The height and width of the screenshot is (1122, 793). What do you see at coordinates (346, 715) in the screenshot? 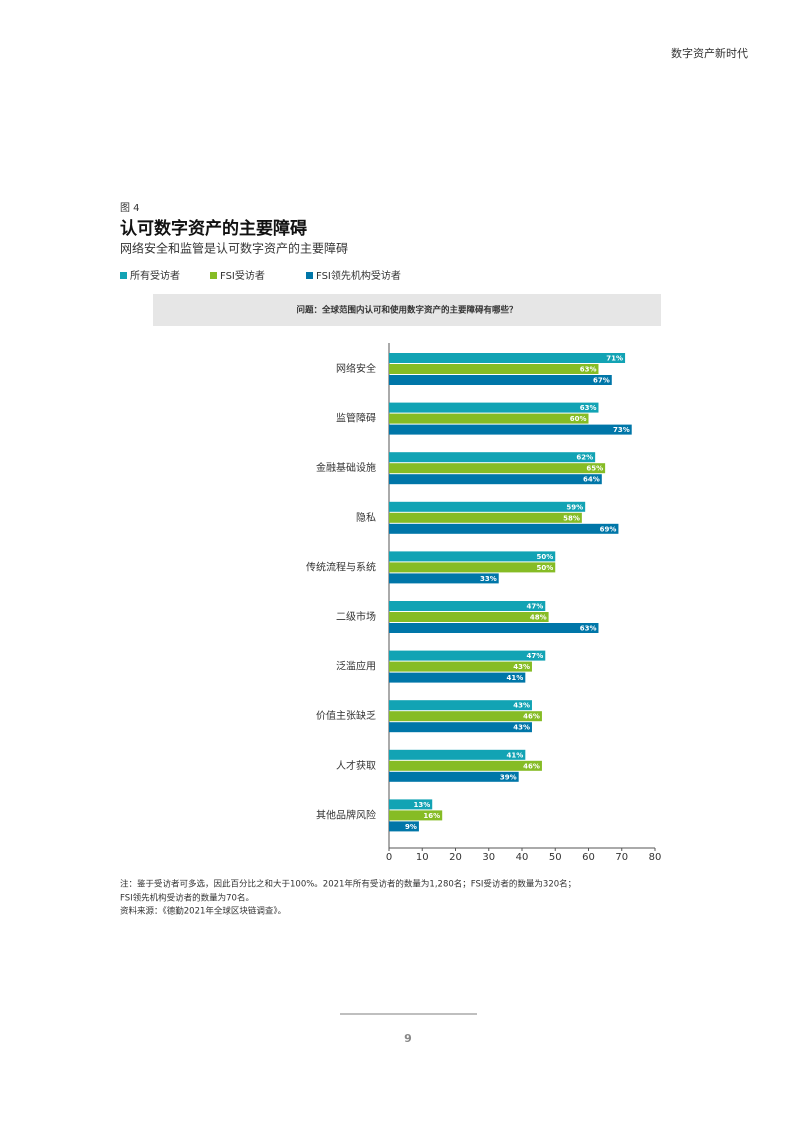
I see `category-label: 价值主张缺乏` at bounding box center [346, 715].